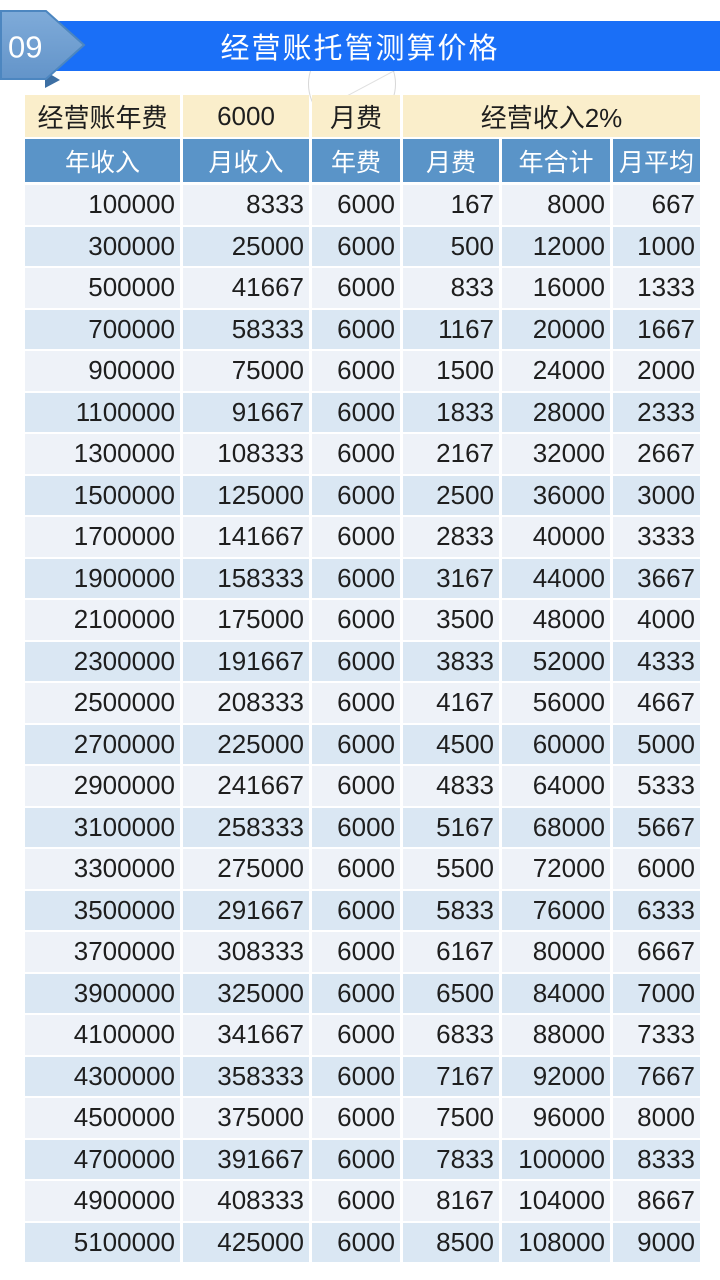 The image size is (720, 1280). I want to click on table-cell: 167, so click(451, 205).